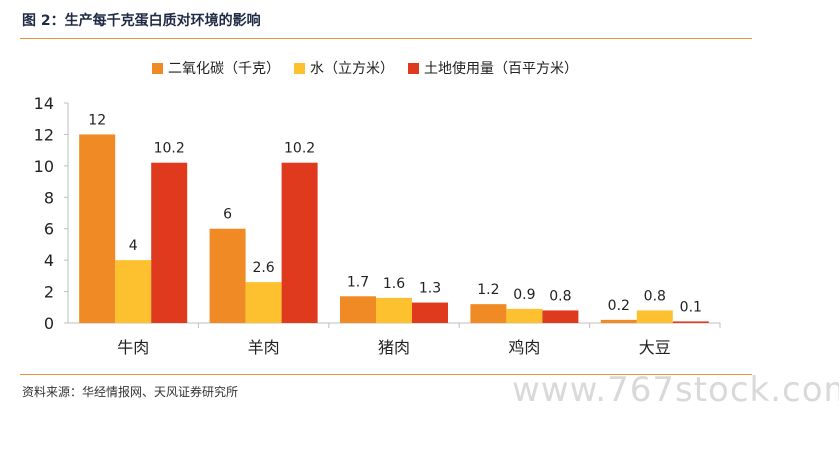  Describe the element at coordinates (49, 260) in the screenshot. I see `y-tick-label: 4` at that location.